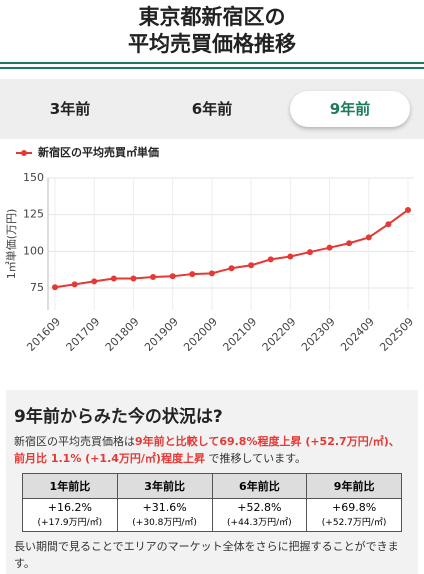  What do you see at coordinates (70, 486) in the screenshot?
I see `table-header: 1年前比` at bounding box center [70, 486].